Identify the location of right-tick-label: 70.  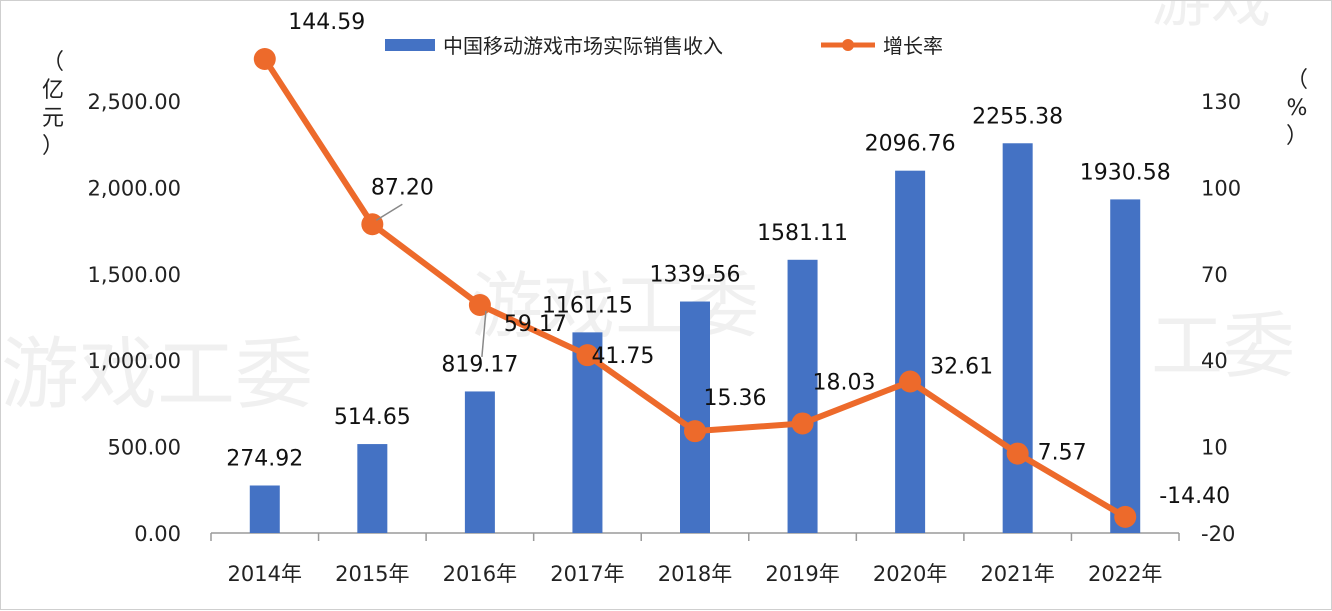
(1214, 275).